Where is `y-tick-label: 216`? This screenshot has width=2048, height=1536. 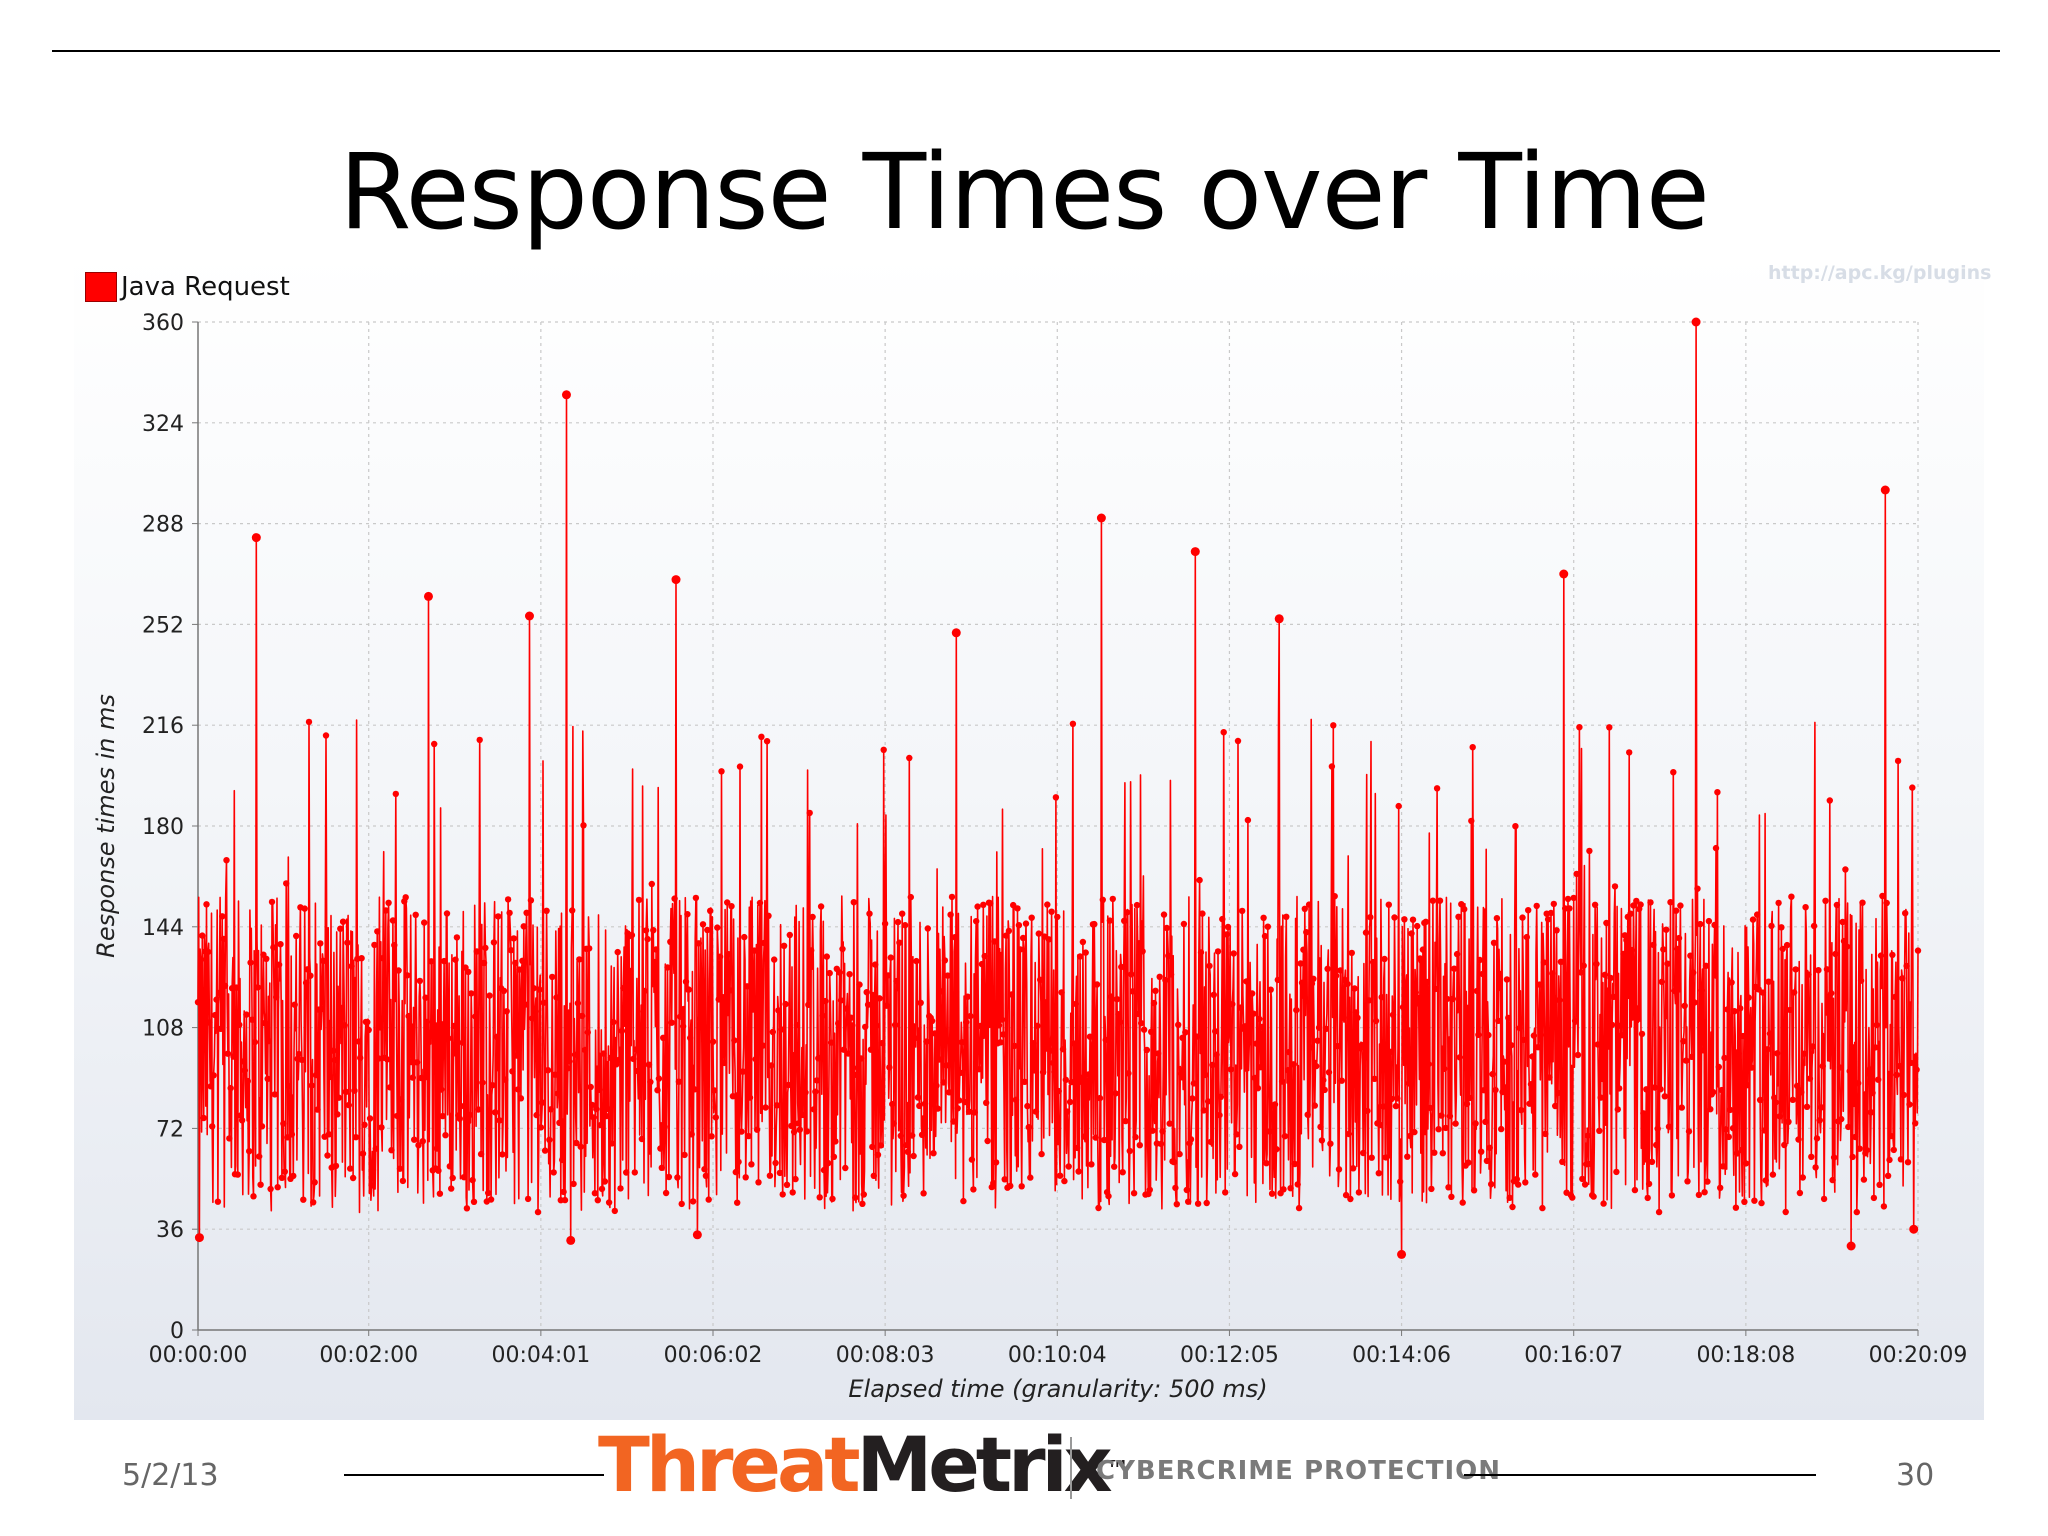
y-tick-label: 216 is located at coordinates (163, 726).